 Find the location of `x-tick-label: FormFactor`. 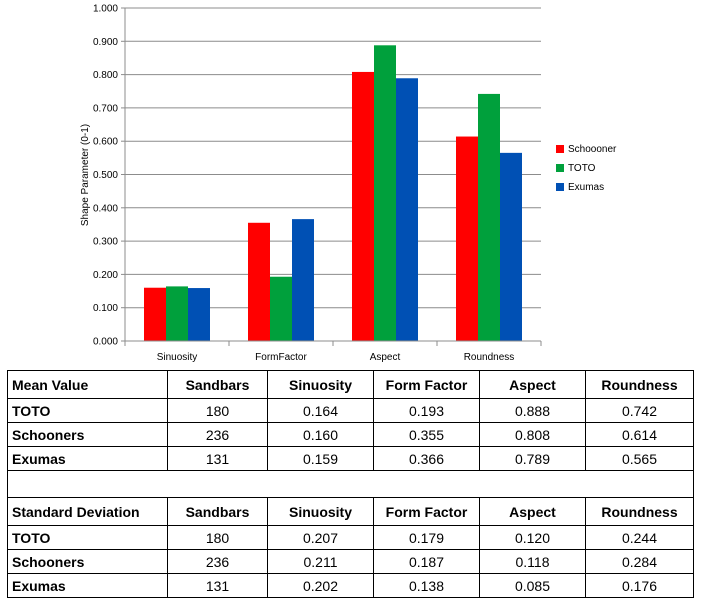

x-tick-label: FormFactor is located at coordinates (281, 357).